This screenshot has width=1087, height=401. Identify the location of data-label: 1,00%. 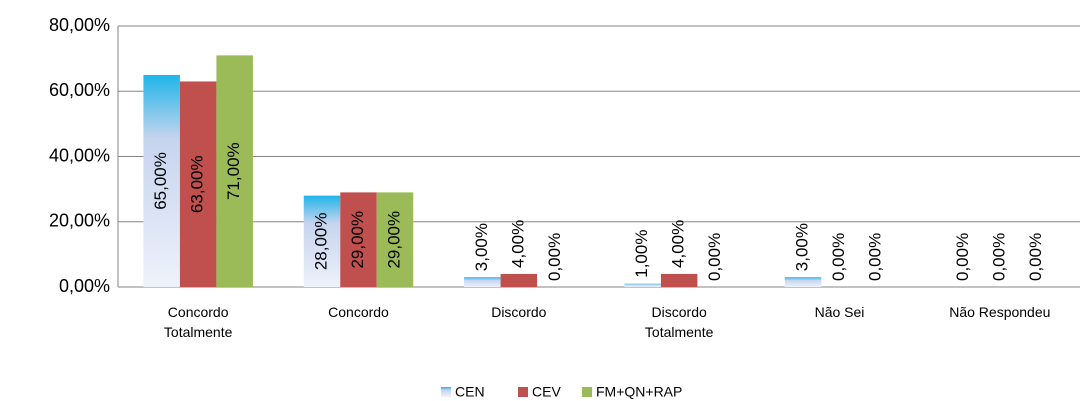
(641, 254).